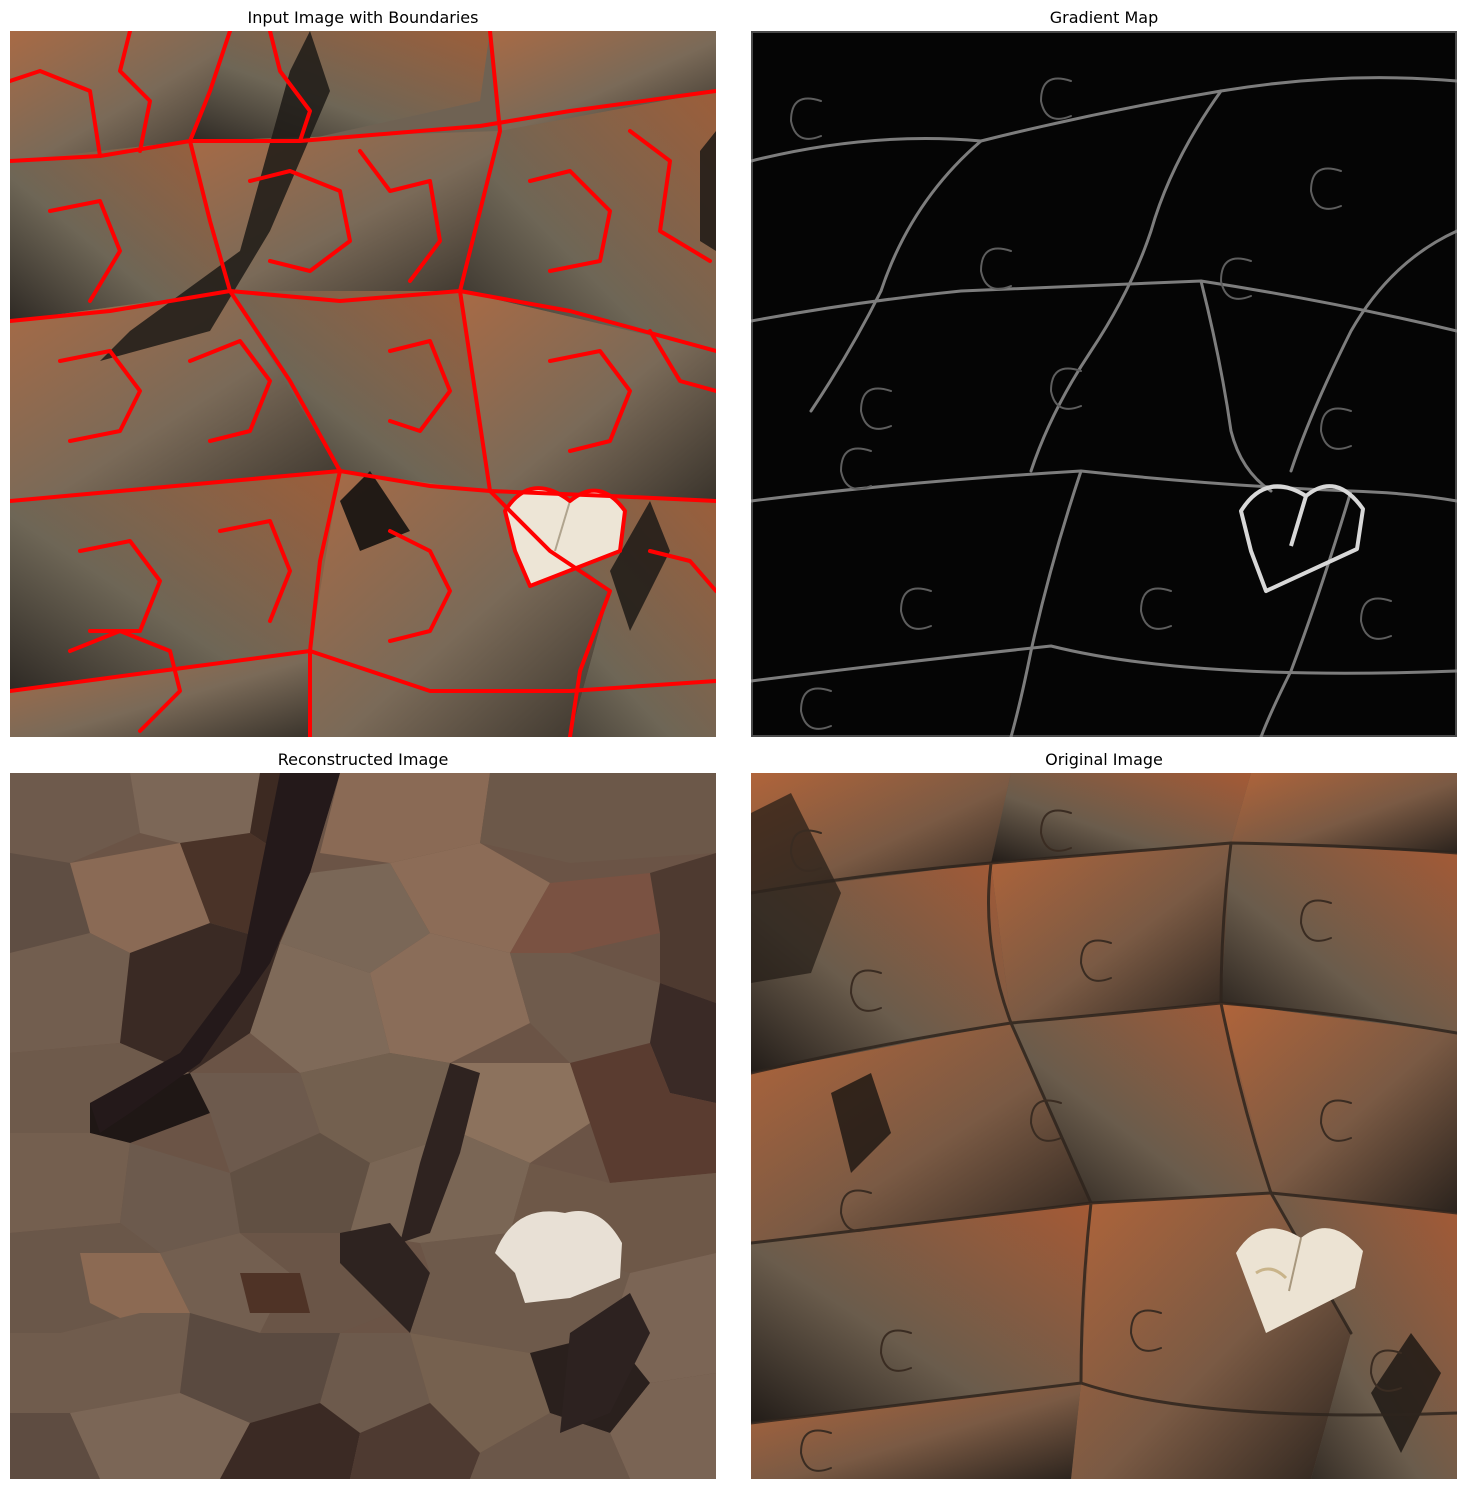 Image resolution: width=1465 pixels, height=1489 pixels. I want to click on panel-title-original: Original Image, so click(1104, 759).